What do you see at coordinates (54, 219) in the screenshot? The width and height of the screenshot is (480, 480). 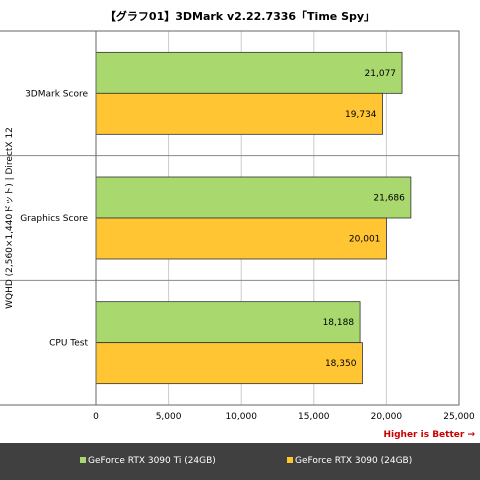 I see `category-label: Graphics Score` at bounding box center [54, 219].